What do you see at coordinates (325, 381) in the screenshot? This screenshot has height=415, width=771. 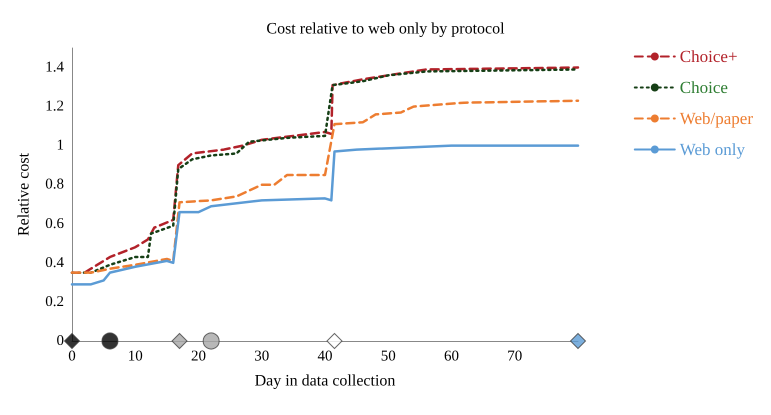 I see `x-axis-title: Day in data collection` at bounding box center [325, 381].